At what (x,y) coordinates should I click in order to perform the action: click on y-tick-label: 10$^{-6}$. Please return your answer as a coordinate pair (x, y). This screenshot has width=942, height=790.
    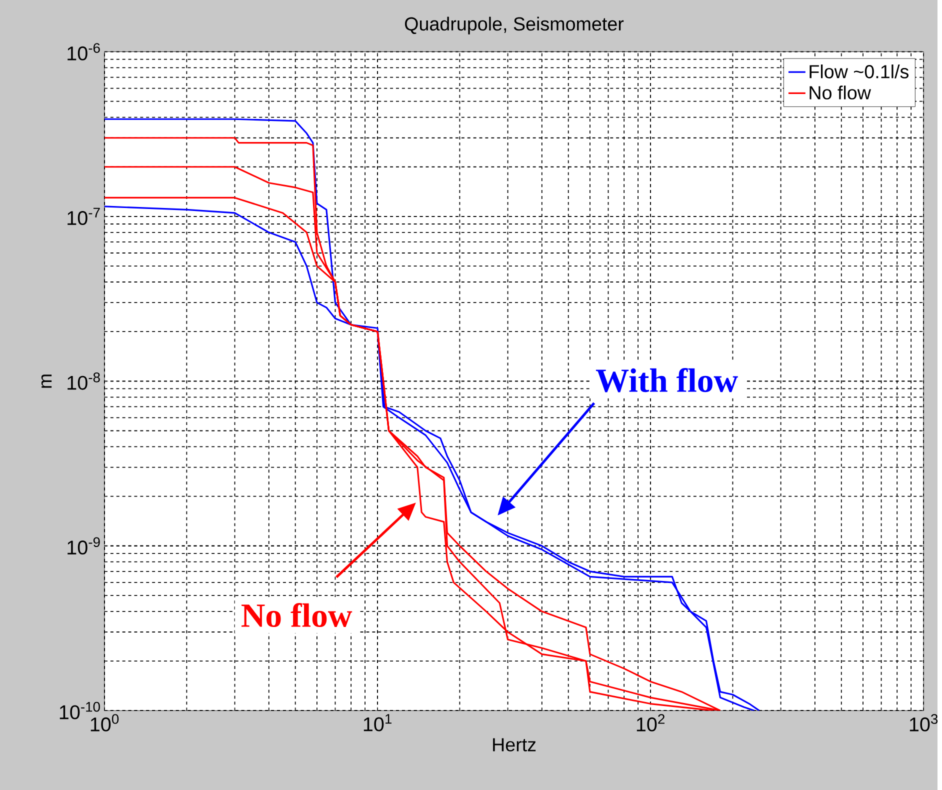
    Looking at the image, I should click on (84, 51).